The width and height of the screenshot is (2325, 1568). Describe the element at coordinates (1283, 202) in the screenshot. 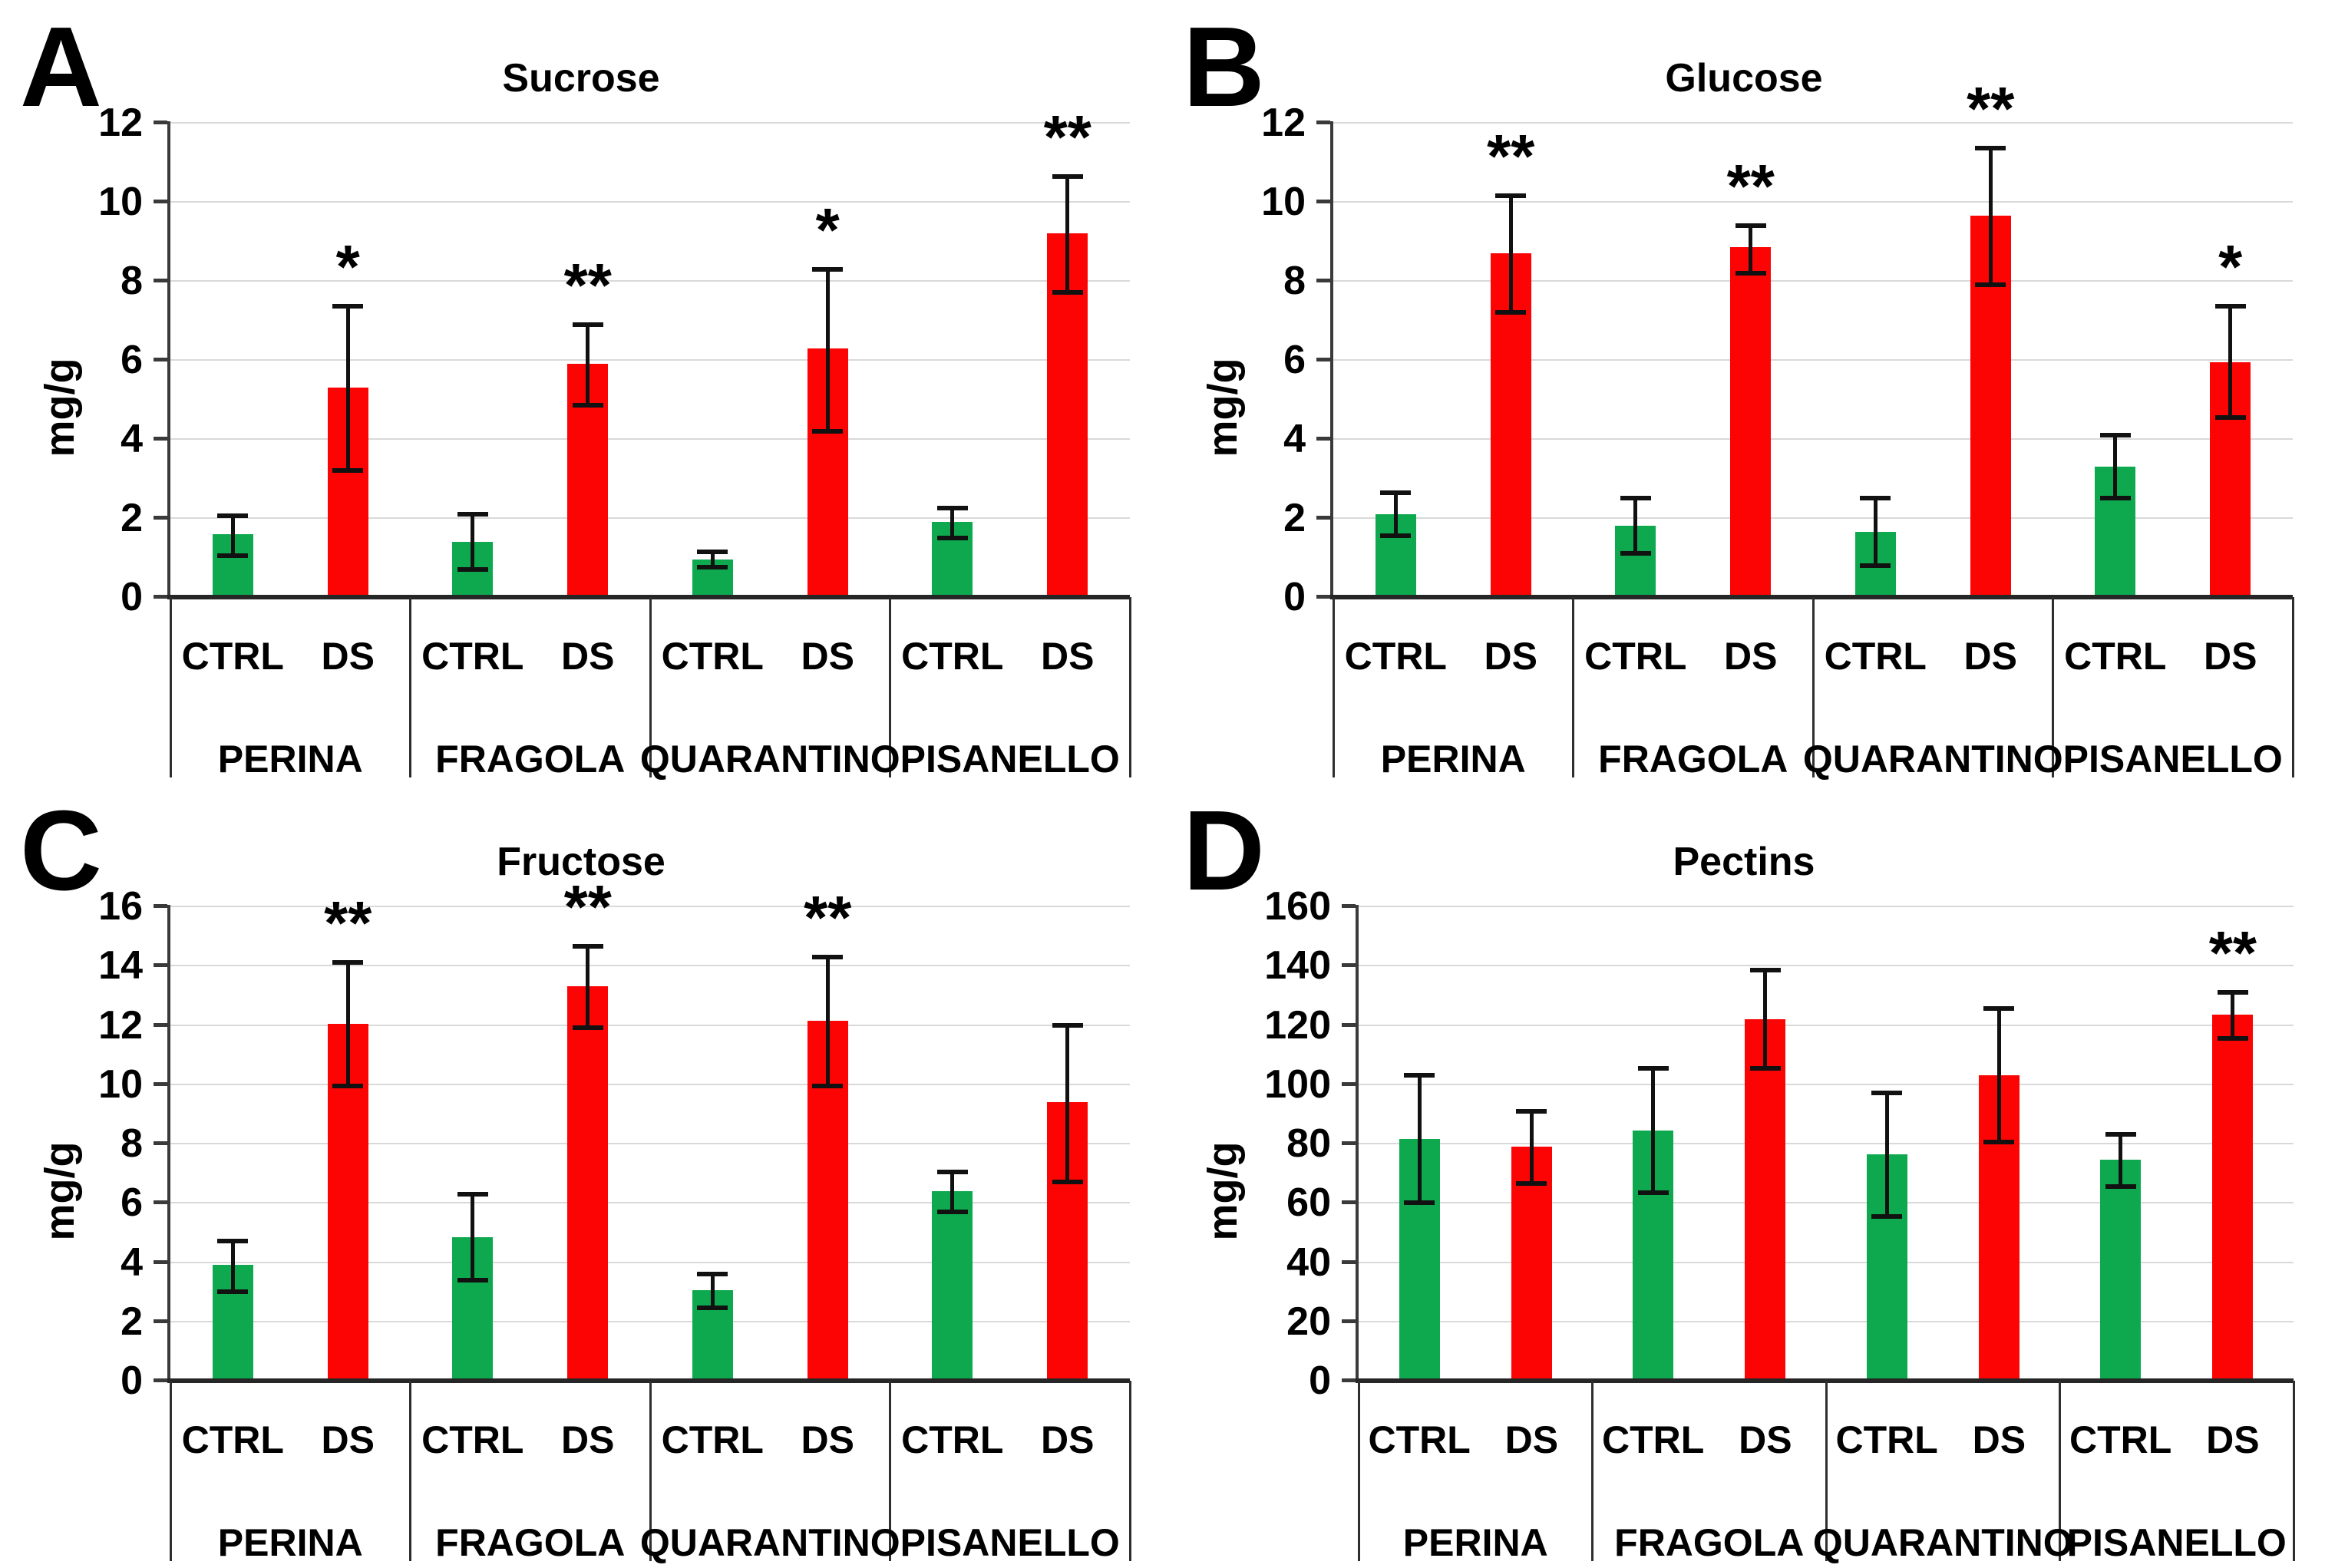

I see `y-tick-label: 10` at that location.